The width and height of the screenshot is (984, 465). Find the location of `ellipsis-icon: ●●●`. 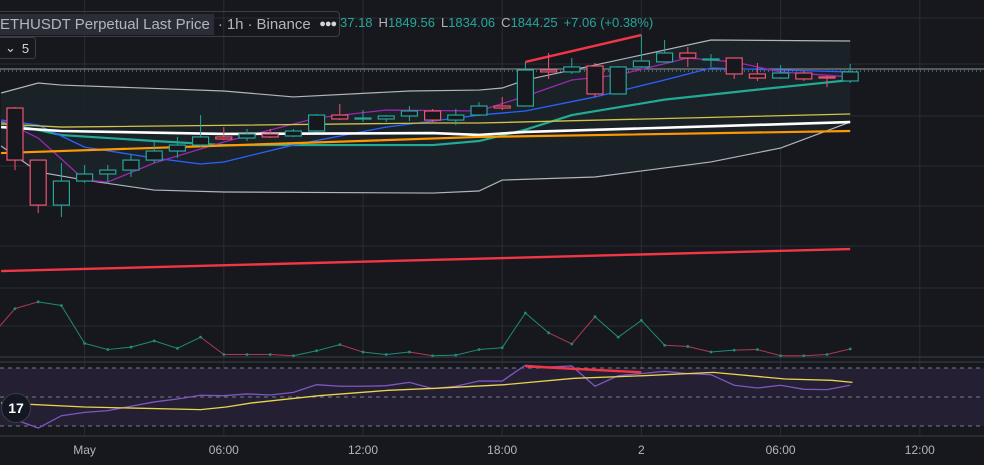

ellipsis-icon: ●●● is located at coordinates (328, 24).